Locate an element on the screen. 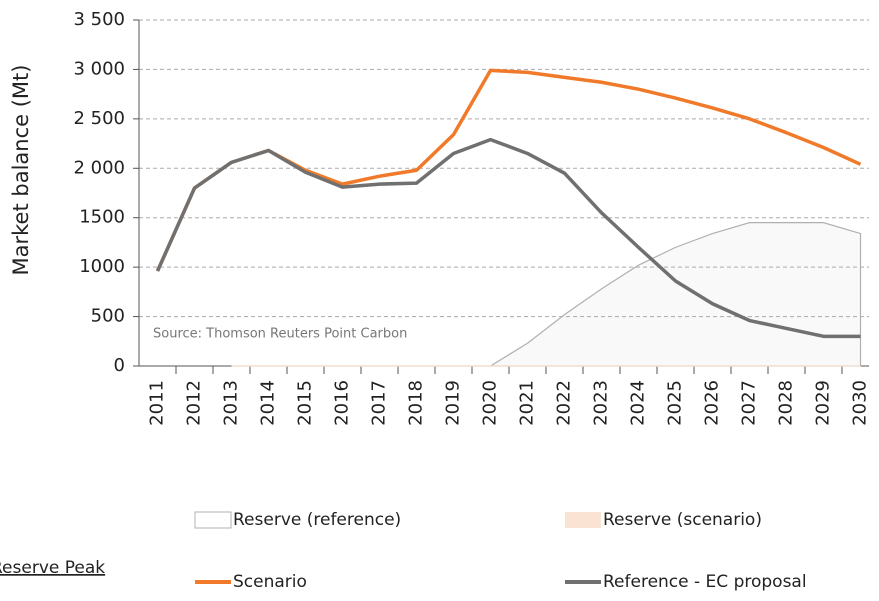  x-tick-label: 2026 is located at coordinates (712, 403).